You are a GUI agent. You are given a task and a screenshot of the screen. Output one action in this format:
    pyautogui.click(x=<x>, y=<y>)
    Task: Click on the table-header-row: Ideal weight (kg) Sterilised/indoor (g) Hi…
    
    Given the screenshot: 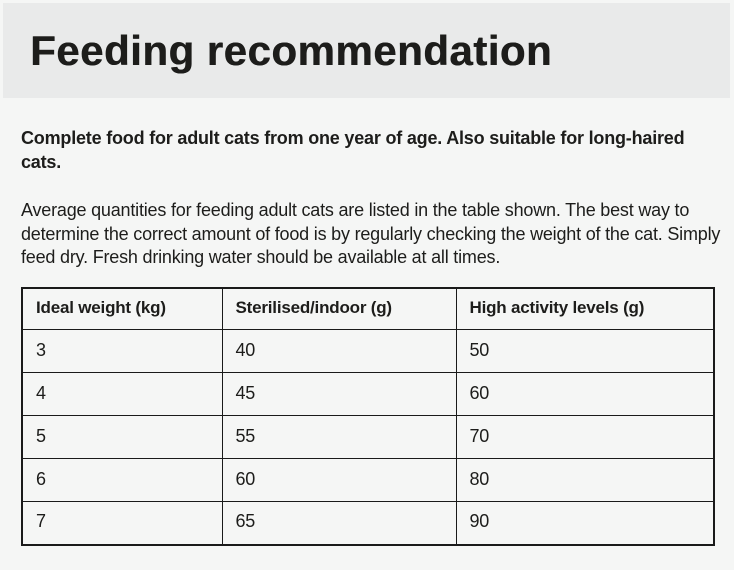 What is the action you would take?
    pyautogui.click(x=368, y=308)
    